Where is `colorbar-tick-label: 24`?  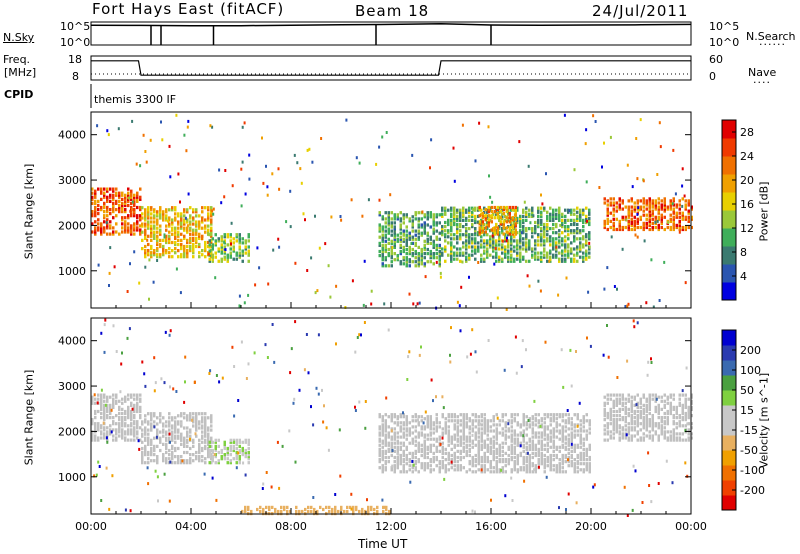
colorbar-tick-label: 24 is located at coordinates (747, 156).